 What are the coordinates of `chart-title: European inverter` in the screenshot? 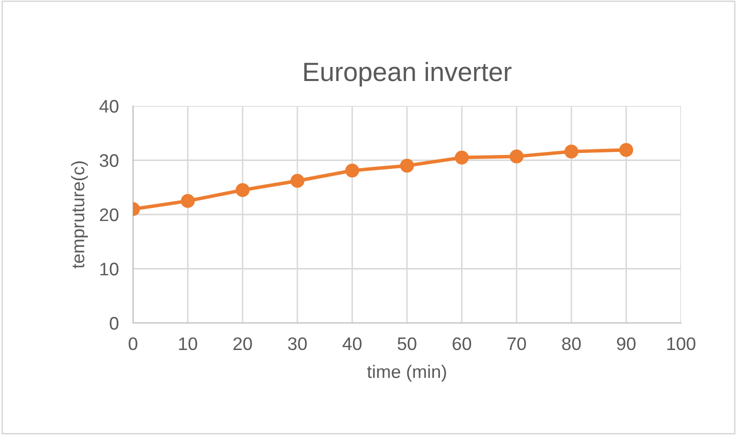 It's located at (408, 74).